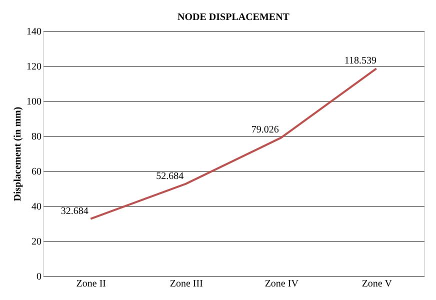 The image size is (436, 300). What do you see at coordinates (282, 284) in the screenshot?
I see `x-tick-label: Zone IV` at bounding box center [282, 284].